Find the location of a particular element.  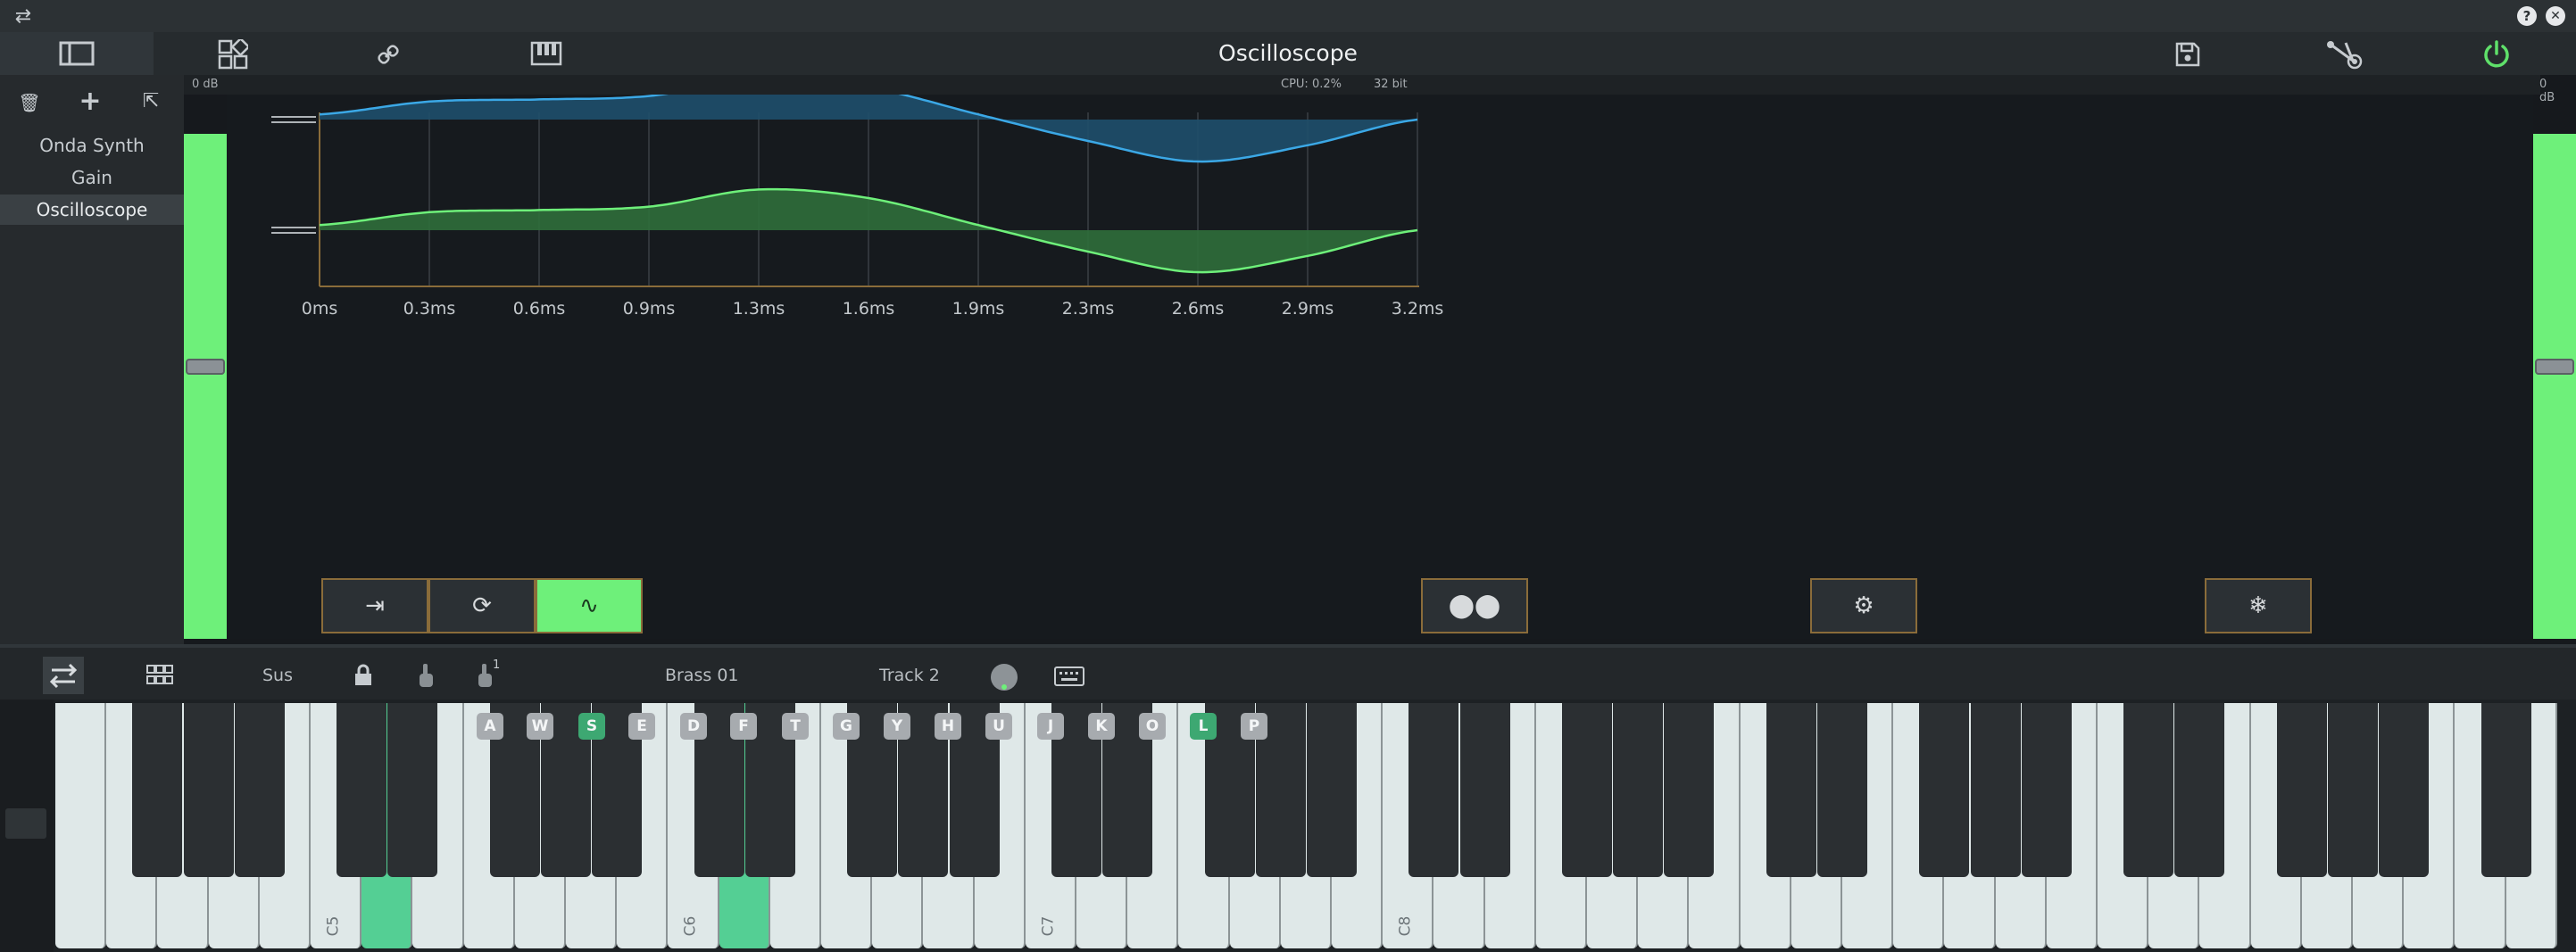

time-tick-label: 0ms is located at coordinates (320, 309).